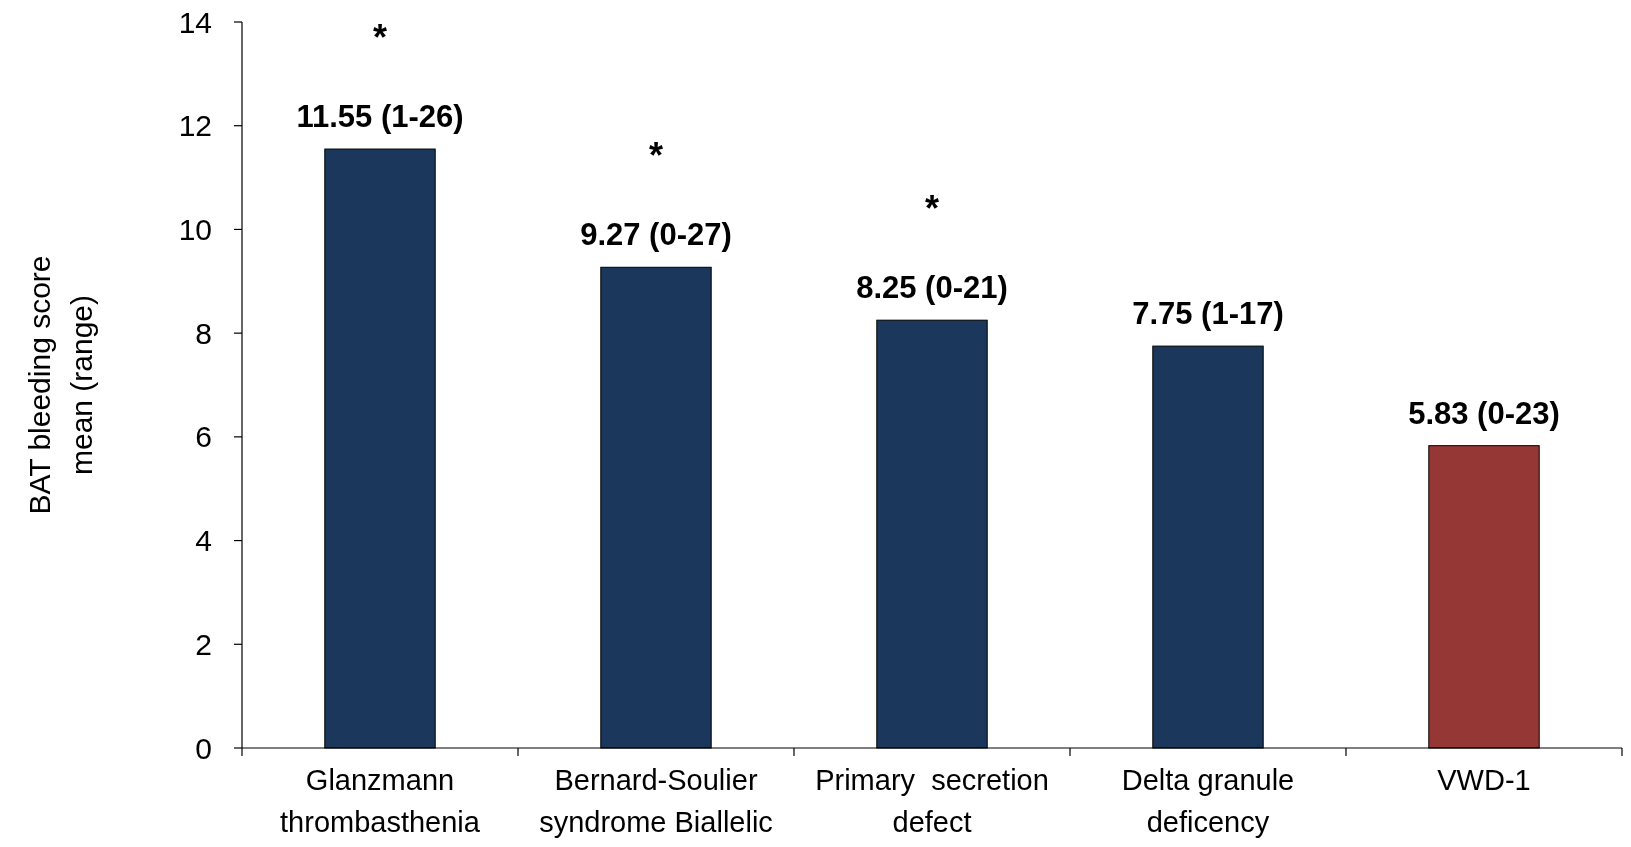 This screenshot has height=847, width=1631. Describe the element at coordinates (203, 437) in the screenshot. I see `y-tick-label: 6` at that location.